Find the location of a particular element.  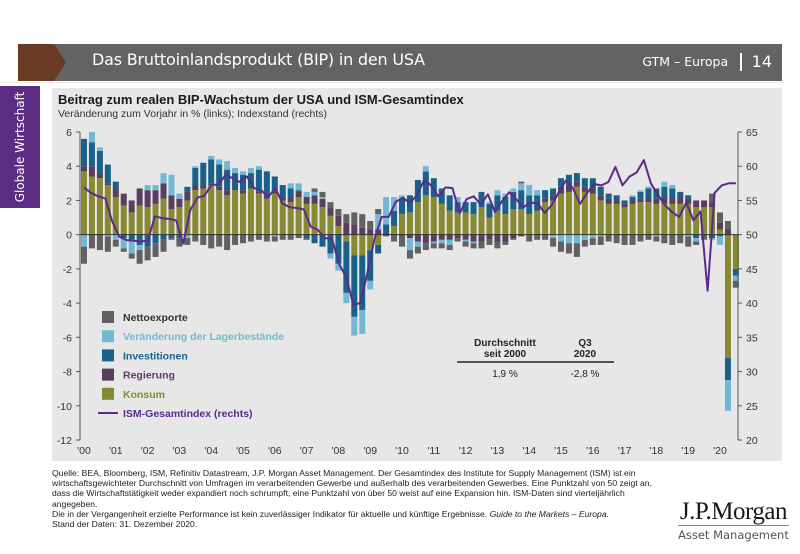

legend-label-regierung: Regierung is located at coordinates (149, 376).